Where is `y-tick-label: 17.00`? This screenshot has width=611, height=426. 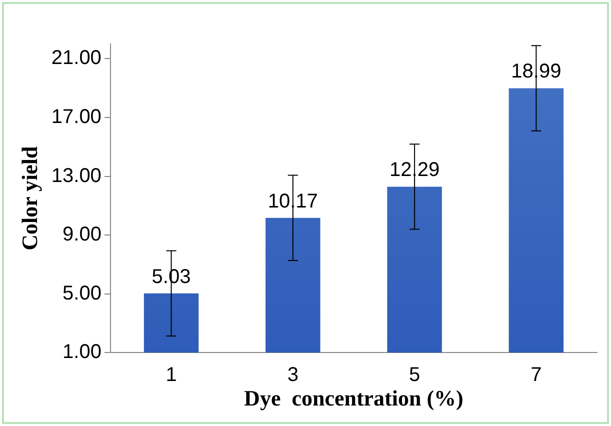 y-tick-label: 17.00 is located at coordinates (76, 117).